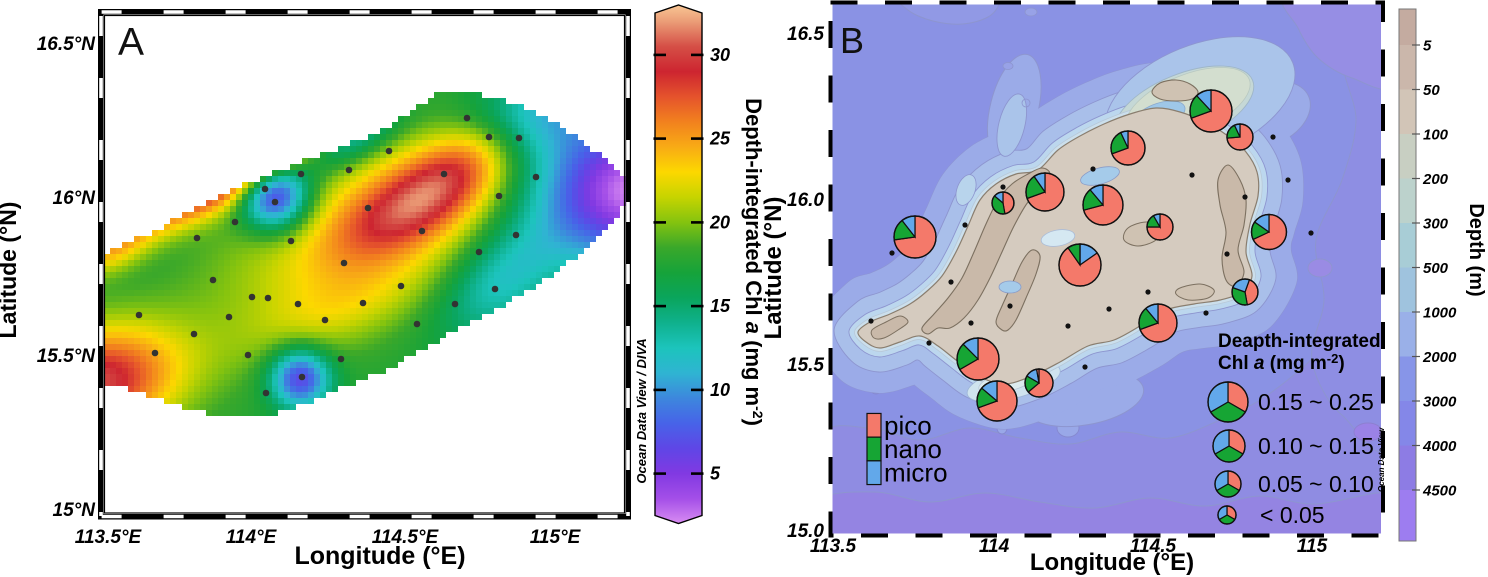 The height and width of the screenshot is (577, 1488). What do you see at coordinates (641, 410) in the screenshot?
I see `svg-text: Ocean Data View / DIVA` at bounding box center [641, 410].